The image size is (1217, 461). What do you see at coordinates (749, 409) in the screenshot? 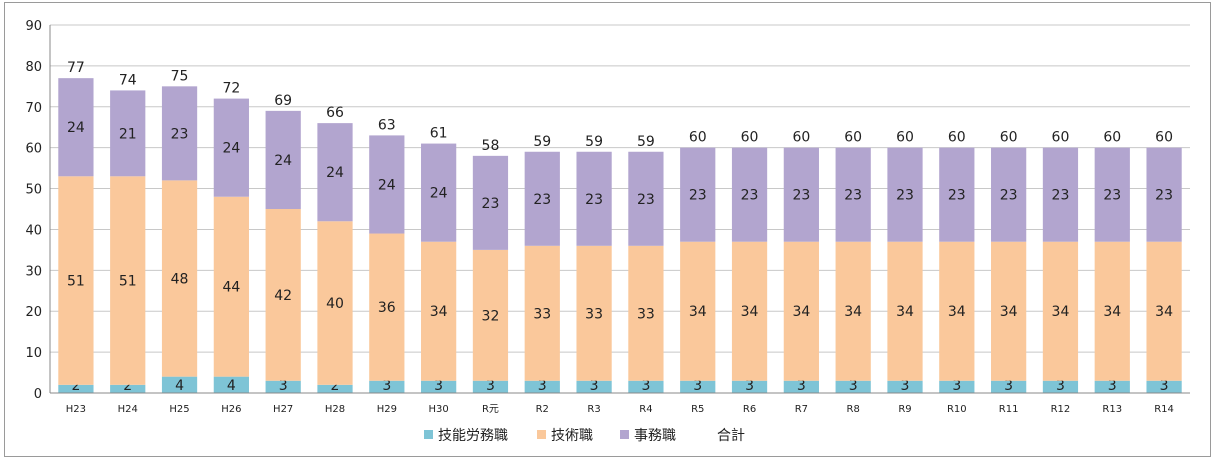
I see `x-tick-label: R6` at bounding box center [749, 409].